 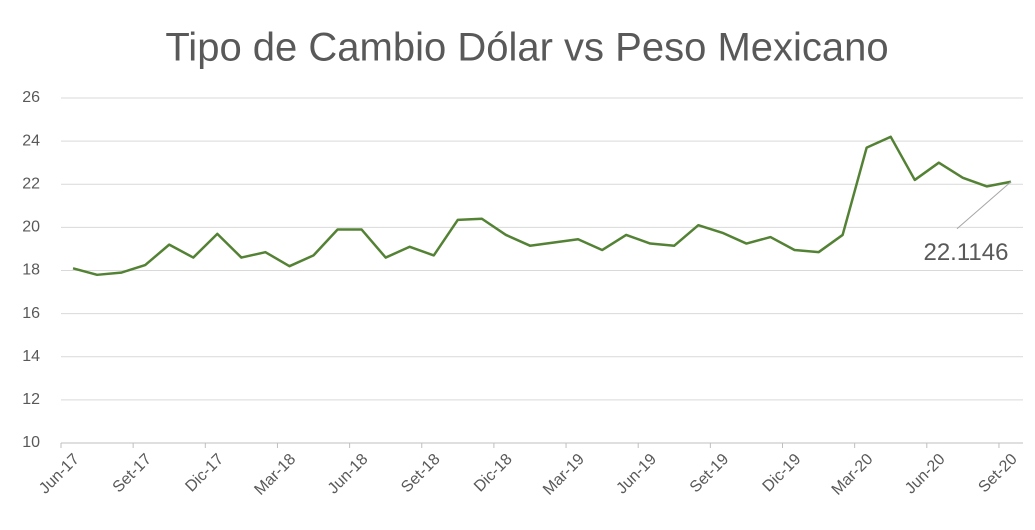 What do you see at coordinates (997, 473) in the screenshot?
I see `x-tick-label: Set-20` at bounding box center [997, 473].